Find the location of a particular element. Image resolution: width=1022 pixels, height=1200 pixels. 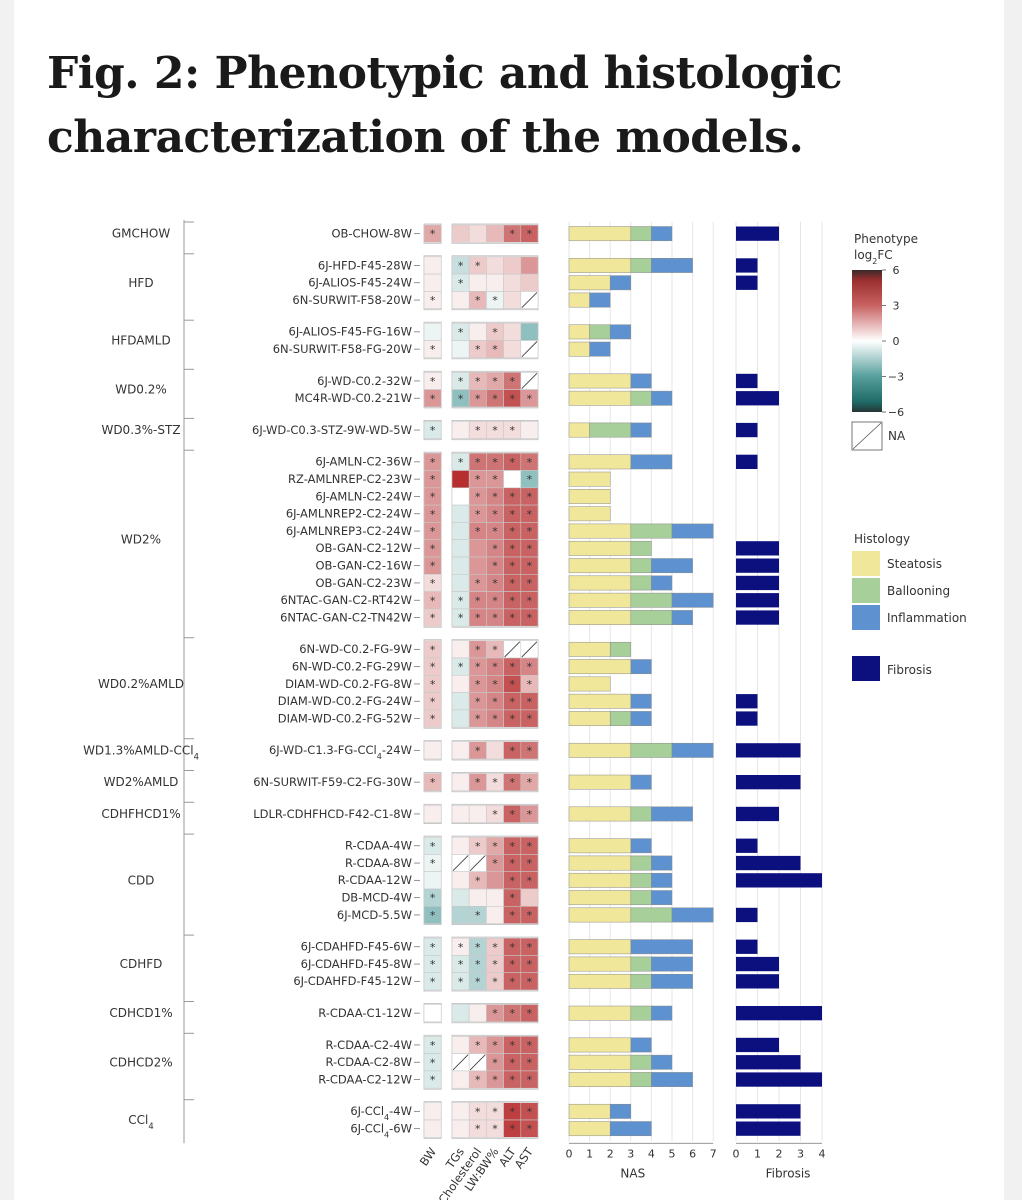

group-label: CCl4 is located at coordinates (140, 1122).